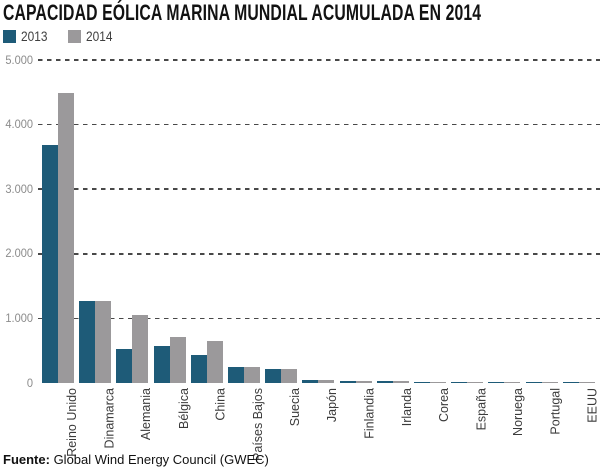 Image resolution: width=600 pixels, height=473 pixels. Describe the element at coordinates (326, 381) in the screenshot. I see `bar-2014-japon` at that location.